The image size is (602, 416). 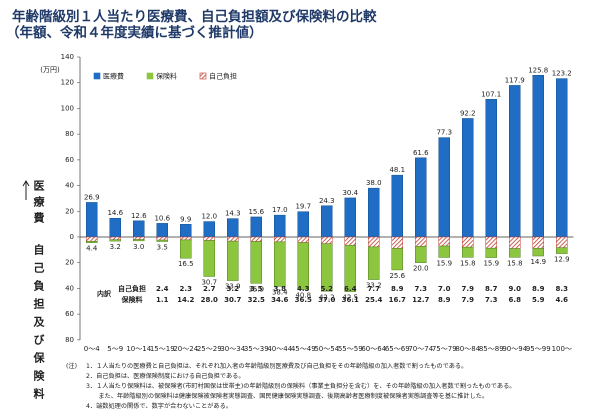 I want to click on value-label: 92.2, so click(x=468, y=113).